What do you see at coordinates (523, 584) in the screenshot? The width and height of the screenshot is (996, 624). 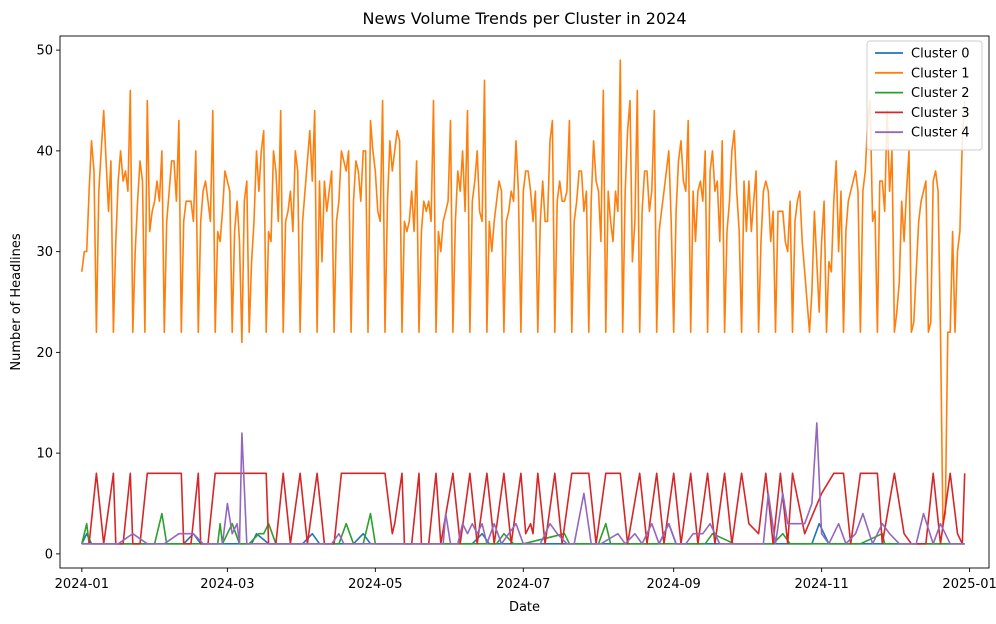 I see `x-tick-label: 2024-07` at bounding box center [523, 584].